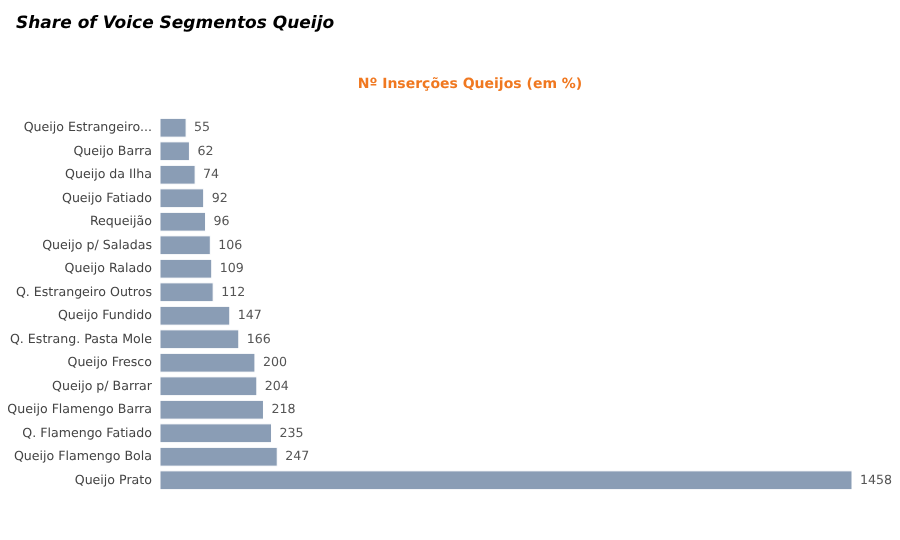 This screenshot has height=540, width=900. Describe the element at coordinates (175, 24) in the screenshot. I see `chart-title: Share of Voice Segmentos Queijo` at that location.